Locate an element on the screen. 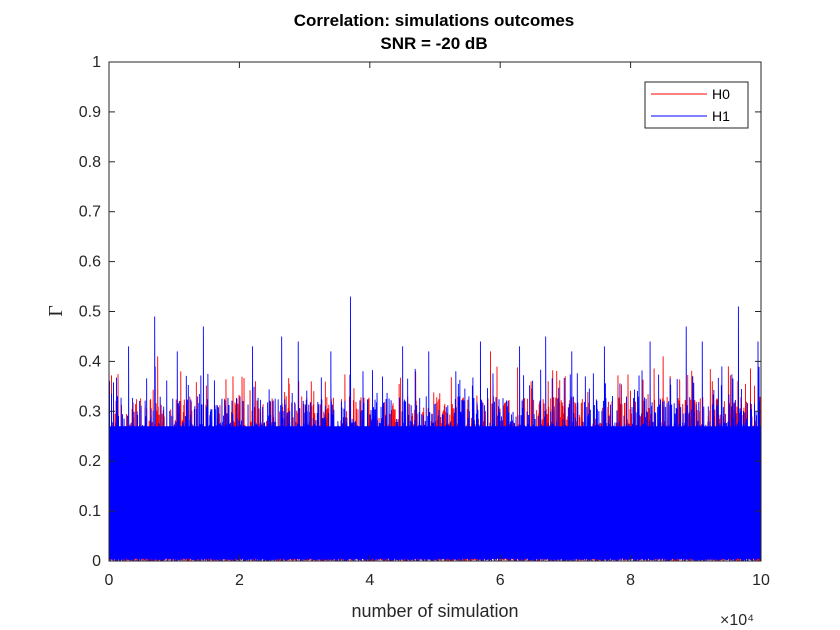 The height and width of the screenshot is (630, 840). chart-title-line-1: Correlation: simulations outcomes is located at coordinates (434, 20).